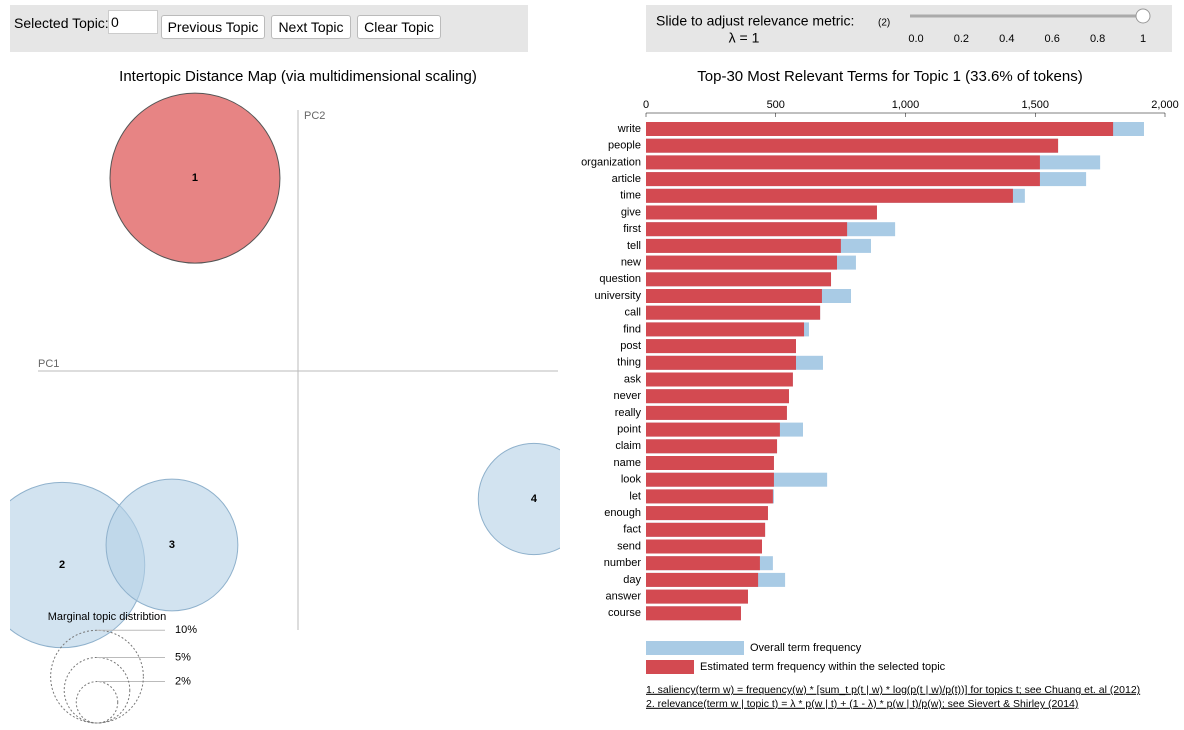  What do you see at coordinates (186, 630) in the screenshot?
I see `legend-label: 10%` at bounding box center [186, 630].